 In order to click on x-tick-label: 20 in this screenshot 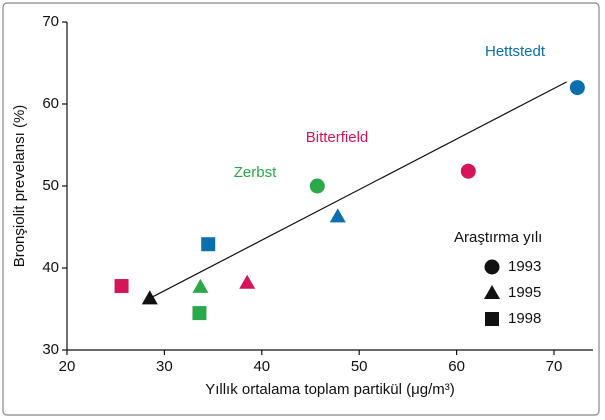, I will do `click(67, 366)`.